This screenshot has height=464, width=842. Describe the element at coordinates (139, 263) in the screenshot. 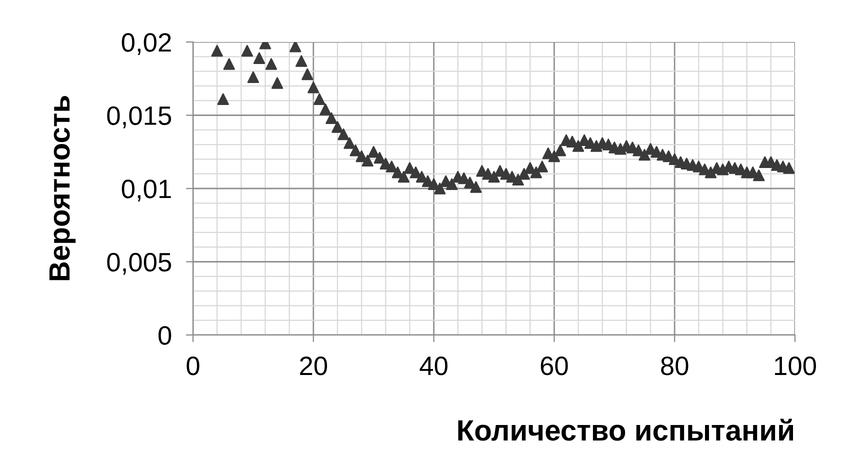

I see `y-tick-label: 0,005` at that location.